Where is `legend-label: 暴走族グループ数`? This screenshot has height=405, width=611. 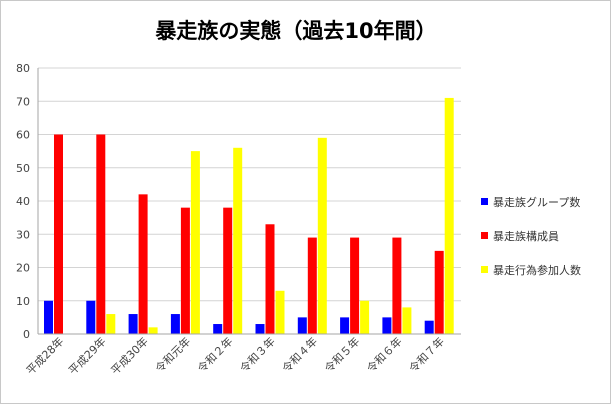 legend-label: 暴走族グループ数 is located at coordinates (537, 202).